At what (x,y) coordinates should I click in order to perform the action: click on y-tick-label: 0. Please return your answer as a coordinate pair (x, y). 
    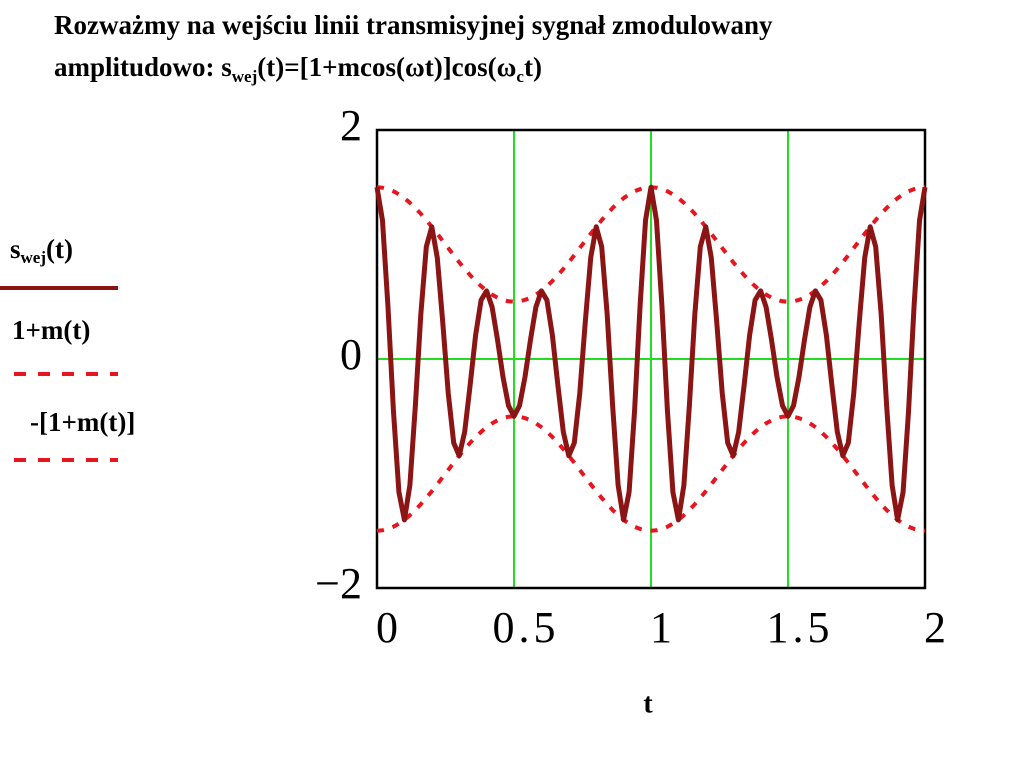
    Looking at the image, I should click on (351, 354).